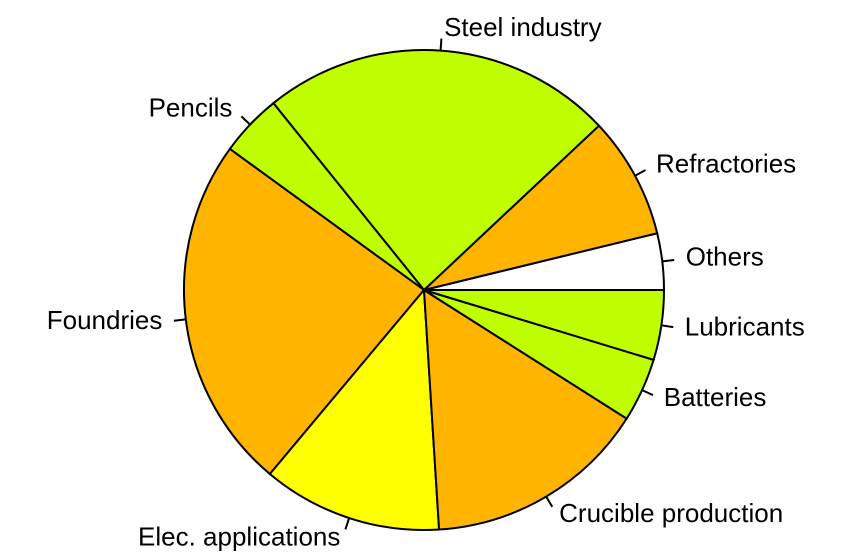 The image size is (849, 557). What do you see at coordinates (726, 163) in the screenshot?
I see `slice-label: Refractories` at bounding box center [726, 163].